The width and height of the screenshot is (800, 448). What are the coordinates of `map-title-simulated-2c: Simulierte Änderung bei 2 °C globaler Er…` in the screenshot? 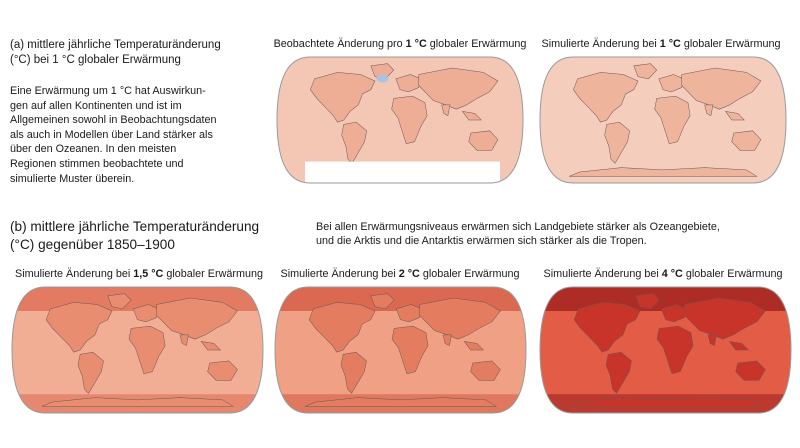 It's located at (400, 274).